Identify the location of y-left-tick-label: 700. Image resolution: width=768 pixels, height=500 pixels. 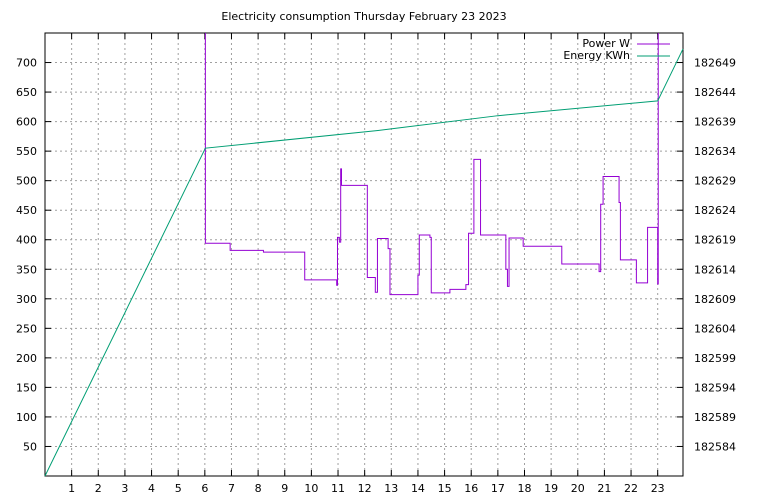
(26, 63).